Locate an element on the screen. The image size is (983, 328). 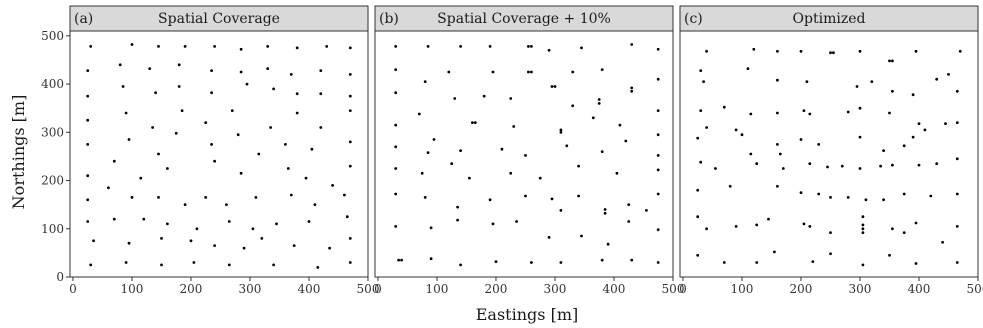
y-tick-label: 500 is located at coordinates (52, 36).